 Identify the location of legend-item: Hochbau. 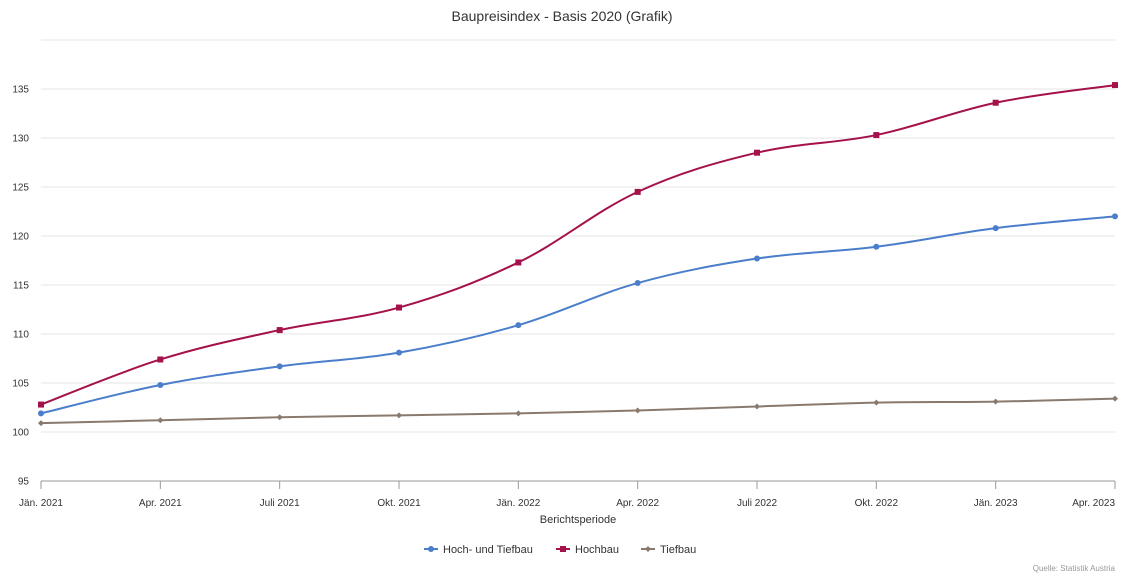
(587, 550).